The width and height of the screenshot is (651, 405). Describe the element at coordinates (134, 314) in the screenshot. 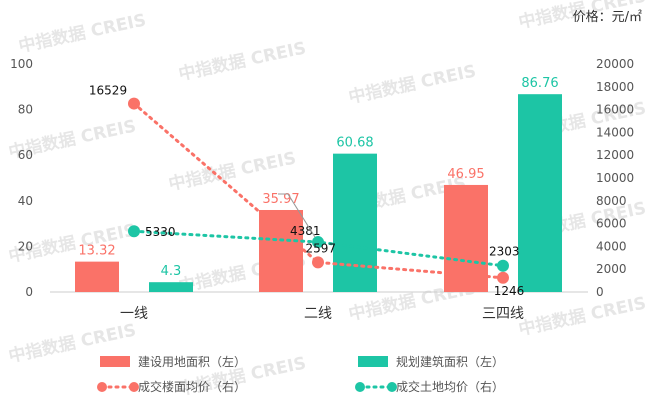

I see `x-category-label: 一线` at that location.